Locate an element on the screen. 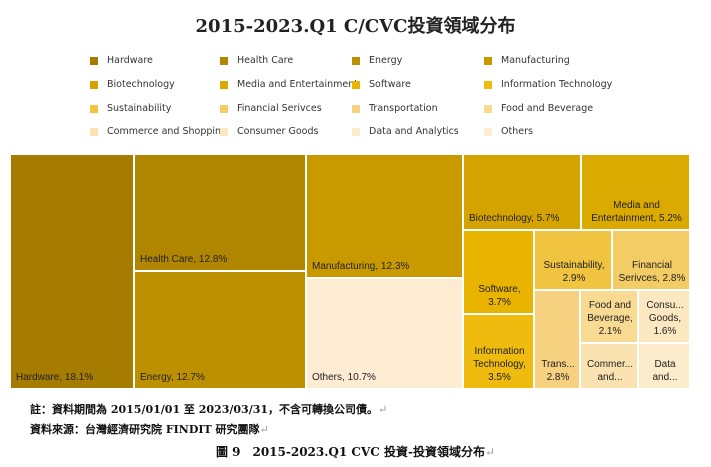 The width and height of the screenshot is (711, 467). treemap-tile-label: Software, 3.7% is located at coordinates (499, 296).